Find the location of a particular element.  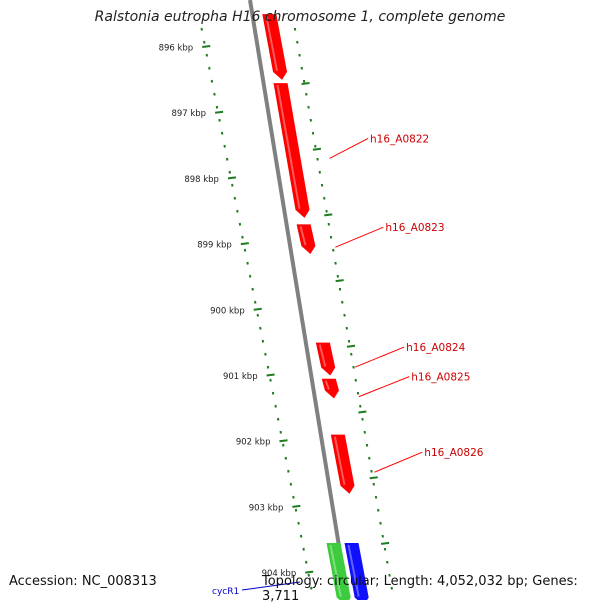

kbp-tick-label: 900 kbp is located at coordinates (227, 311).